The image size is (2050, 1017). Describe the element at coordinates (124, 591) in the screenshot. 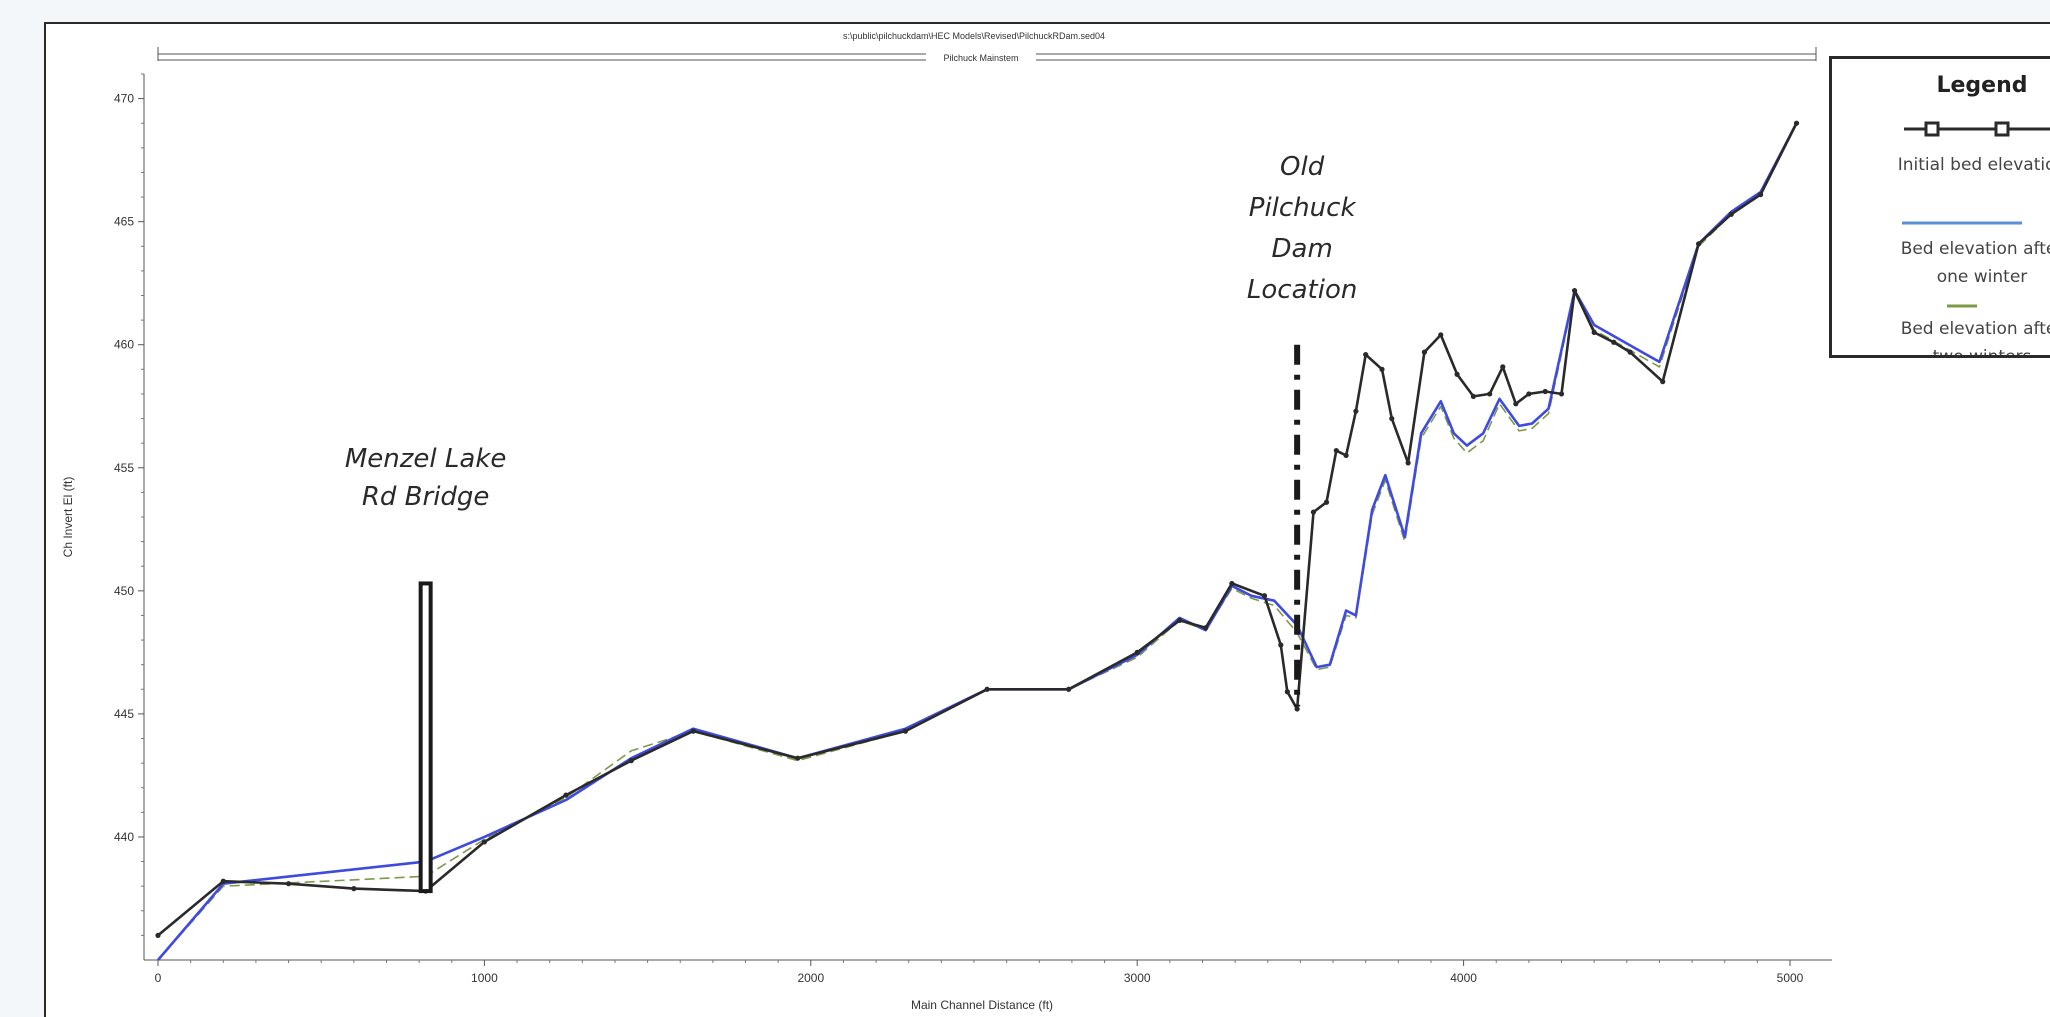

I see `y-tick-label: 450` at that location.